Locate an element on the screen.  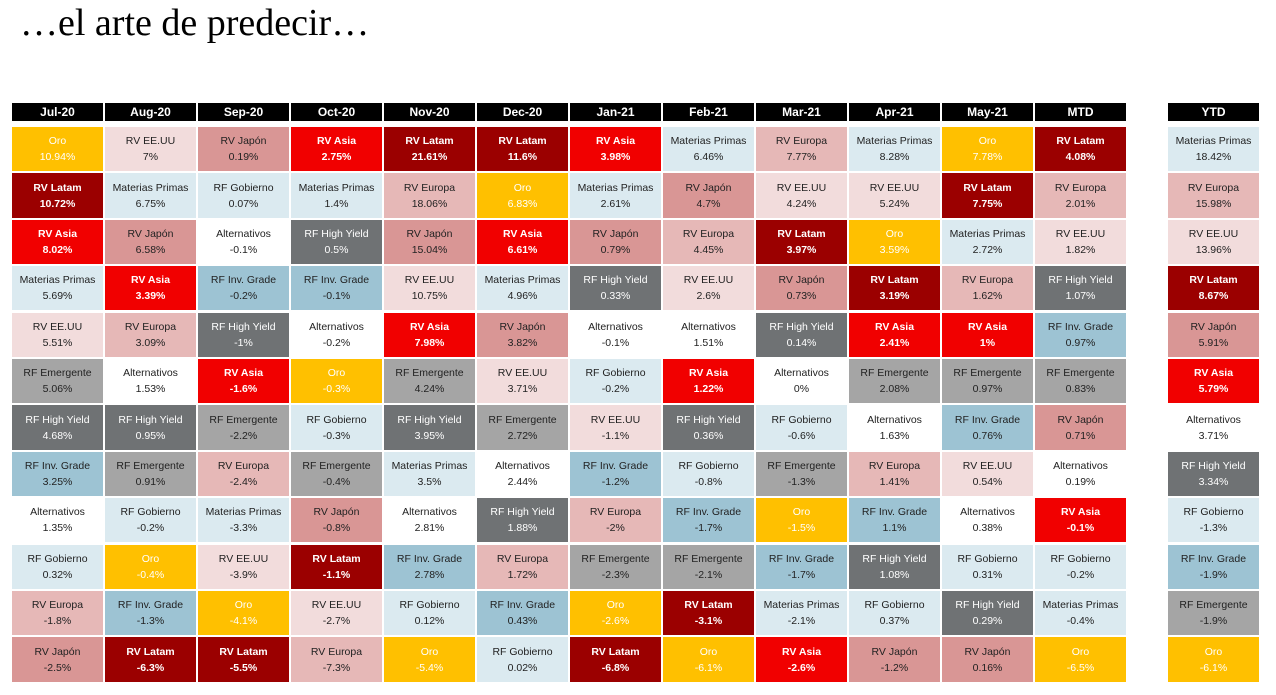
cell-return-value: 0.19% is located at coordinates (243, 157).